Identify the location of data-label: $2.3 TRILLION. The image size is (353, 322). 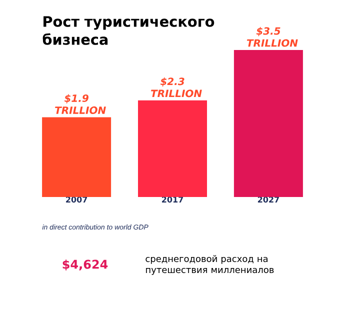
(176, 87).